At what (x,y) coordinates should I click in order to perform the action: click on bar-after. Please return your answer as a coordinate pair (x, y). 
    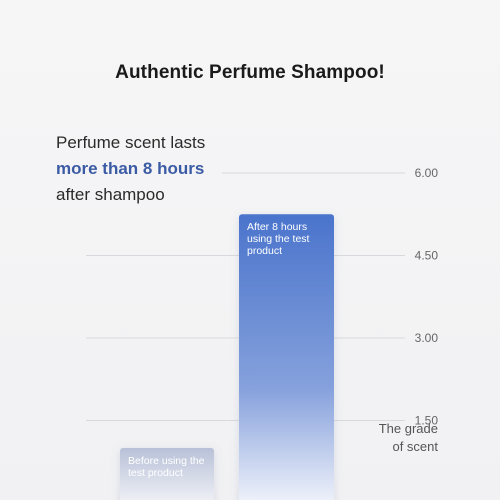
    Looking at the image, I should click on (286, 357).